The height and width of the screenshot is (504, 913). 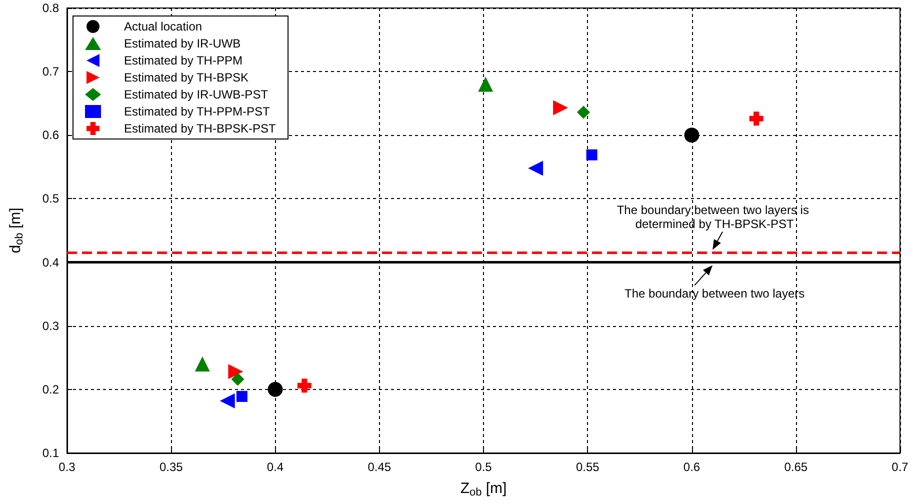 What do you see at coordinates (483, 467) in the screenshot?
I see `x-tick-label: 0.5` at bounding box center [483, 467].